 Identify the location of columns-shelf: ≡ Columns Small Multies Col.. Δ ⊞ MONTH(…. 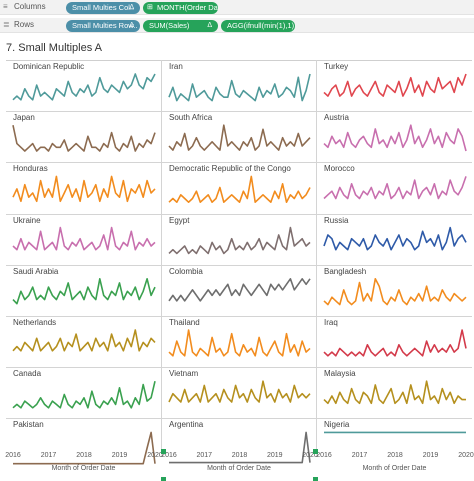
(237, 7).